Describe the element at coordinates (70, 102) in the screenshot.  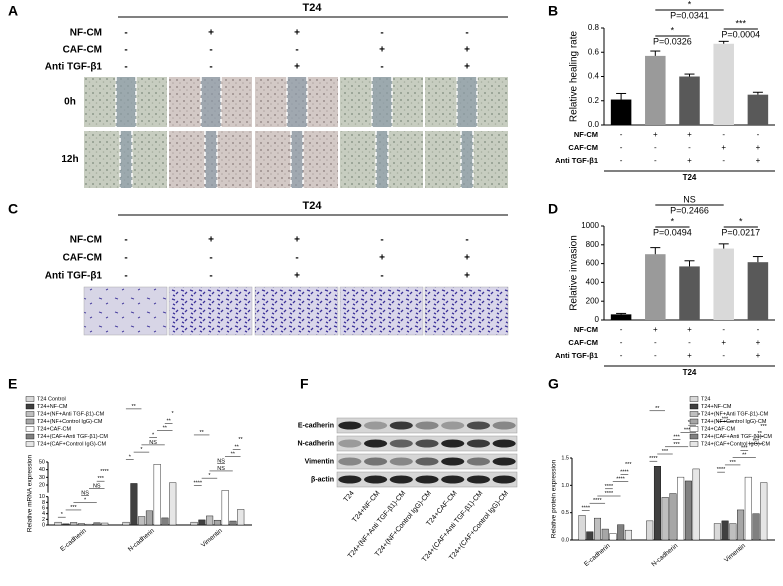
I see `time-label: 0h` at that location.